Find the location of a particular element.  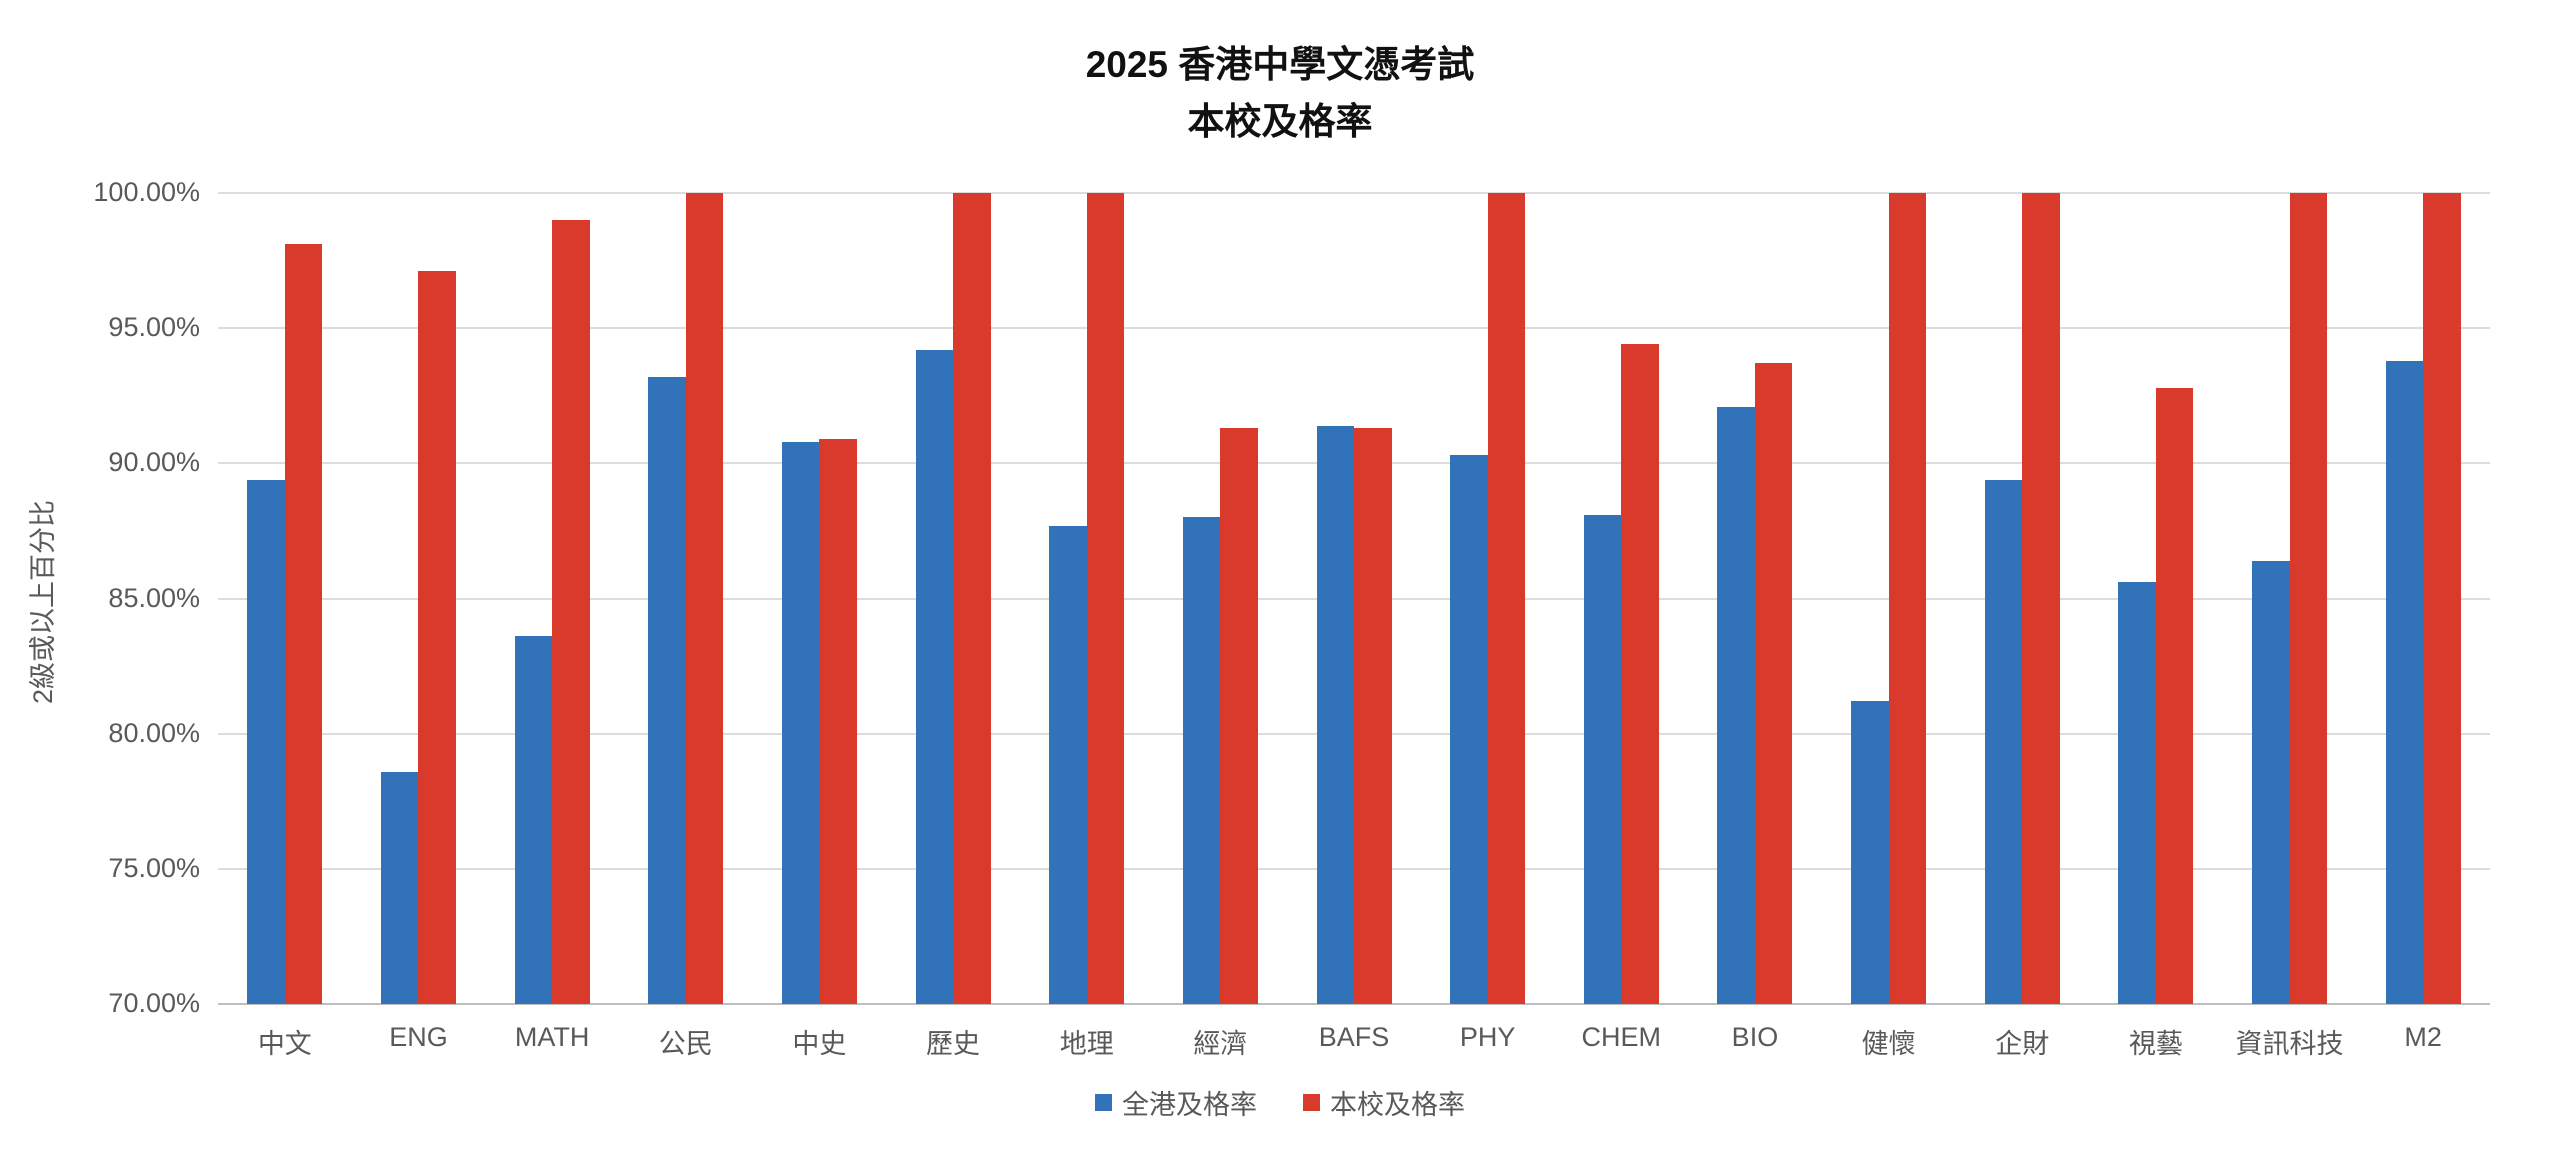

category-label: 地理 is located at coordinates (1086, 1044).